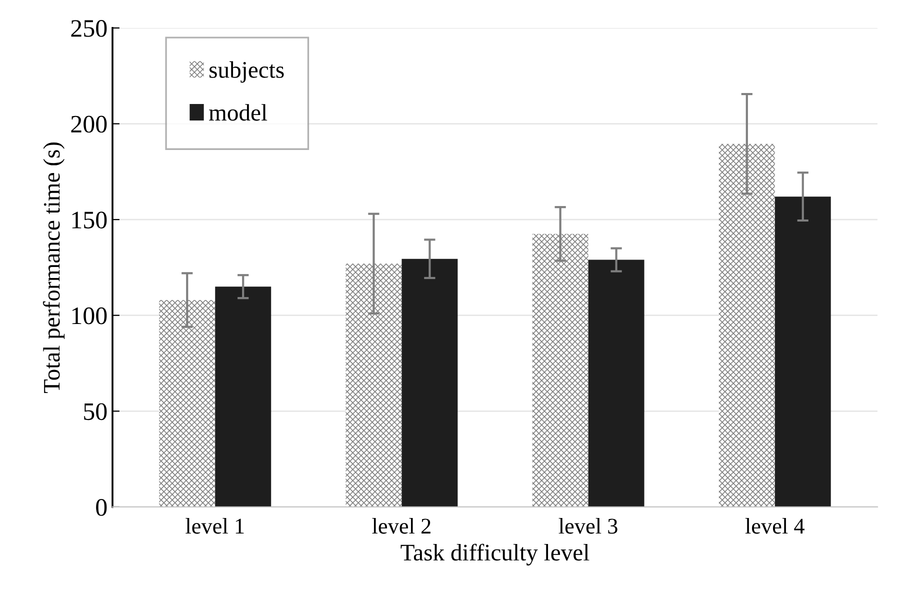 This screenshot has height=595, width=900. I want to click on y-tick-label: 200, so click(89, 124).